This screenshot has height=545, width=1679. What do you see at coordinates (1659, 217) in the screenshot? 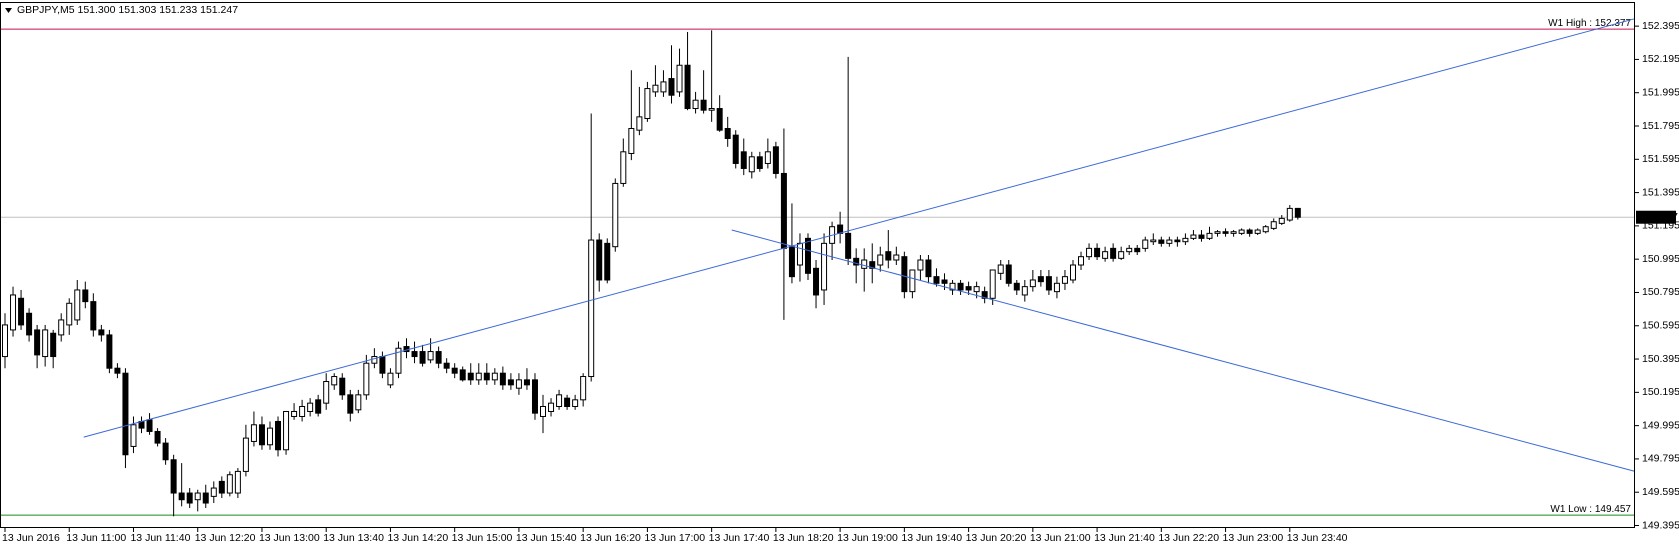
I see `current-price-label: 151.247` at bounding box center [1659, 217].